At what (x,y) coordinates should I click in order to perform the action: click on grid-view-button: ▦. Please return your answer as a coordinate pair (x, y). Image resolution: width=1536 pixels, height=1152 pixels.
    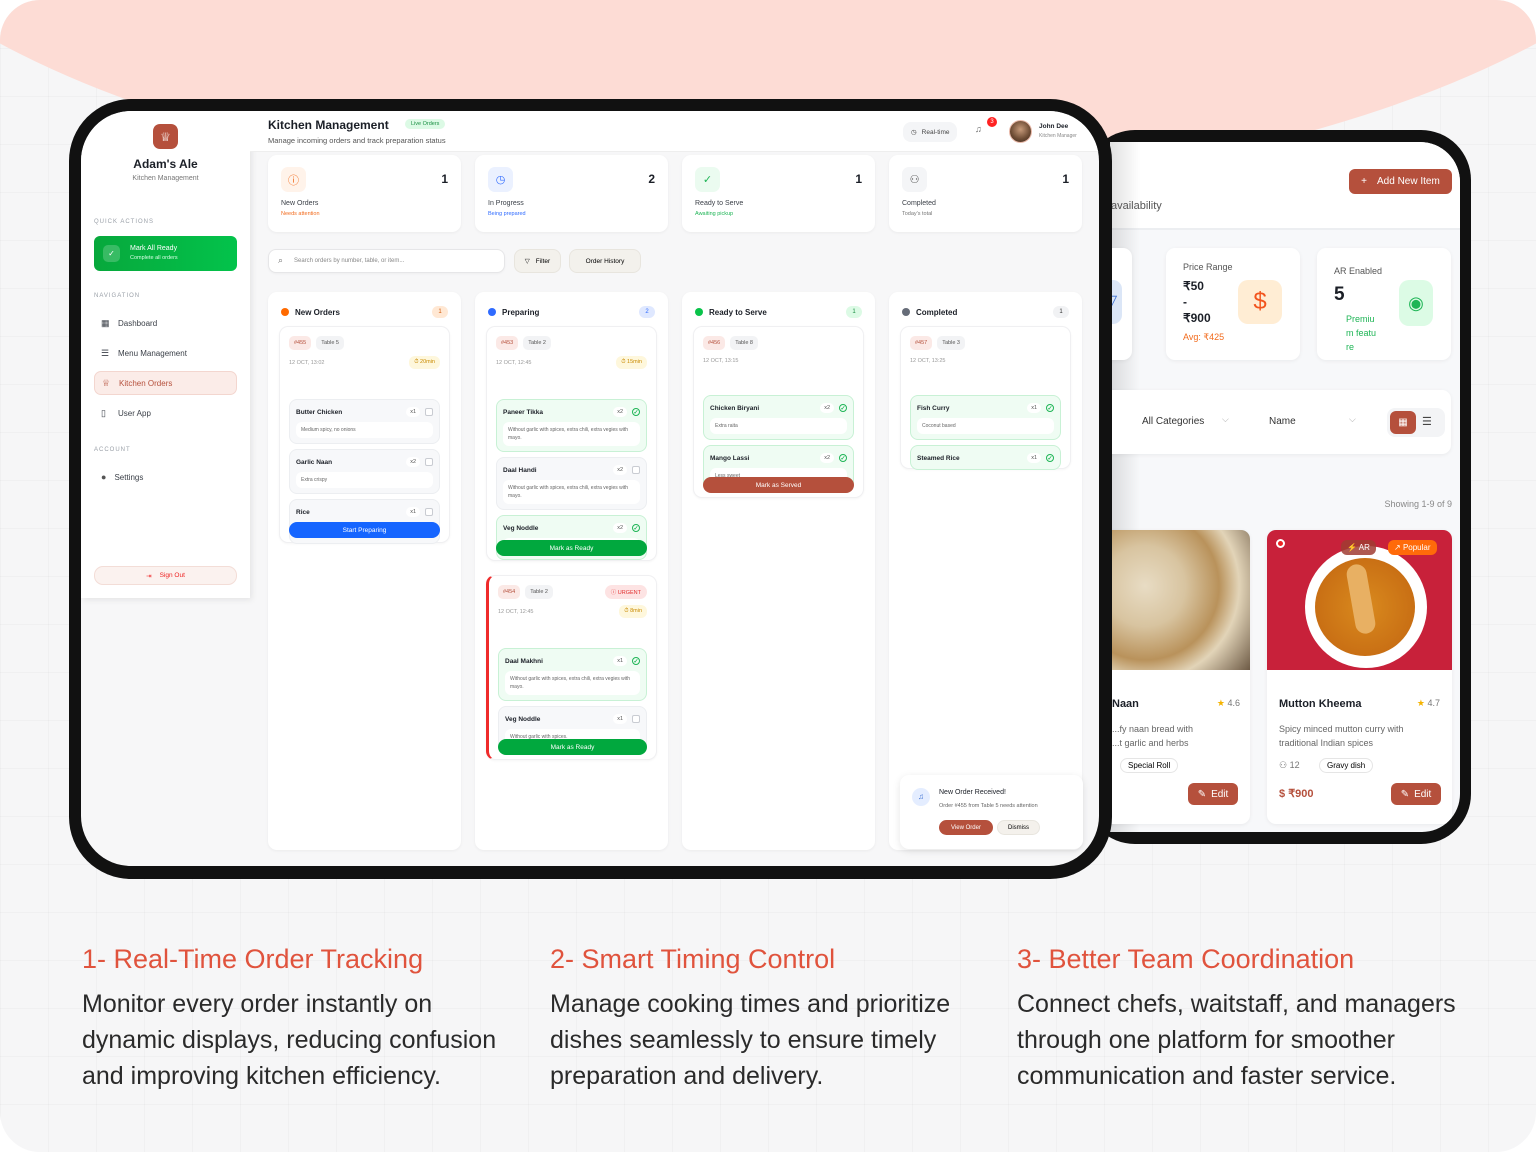
    Looking at the image, I should click on (1403, 422).